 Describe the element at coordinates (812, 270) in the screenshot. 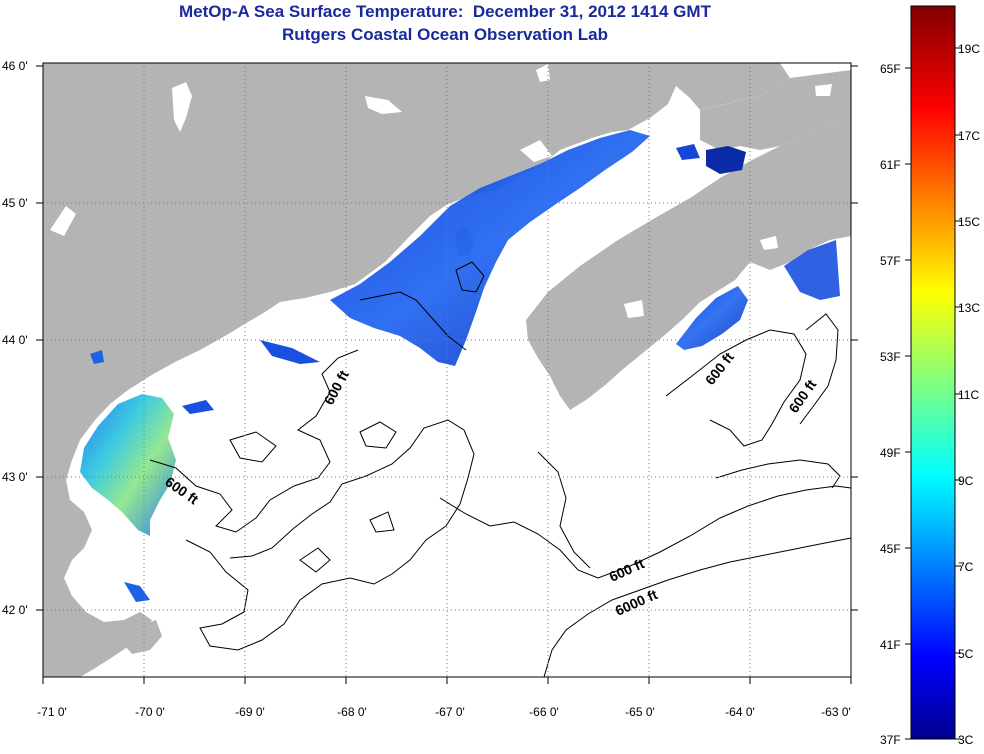

I see `sst-nova-scotia-east` at that location.